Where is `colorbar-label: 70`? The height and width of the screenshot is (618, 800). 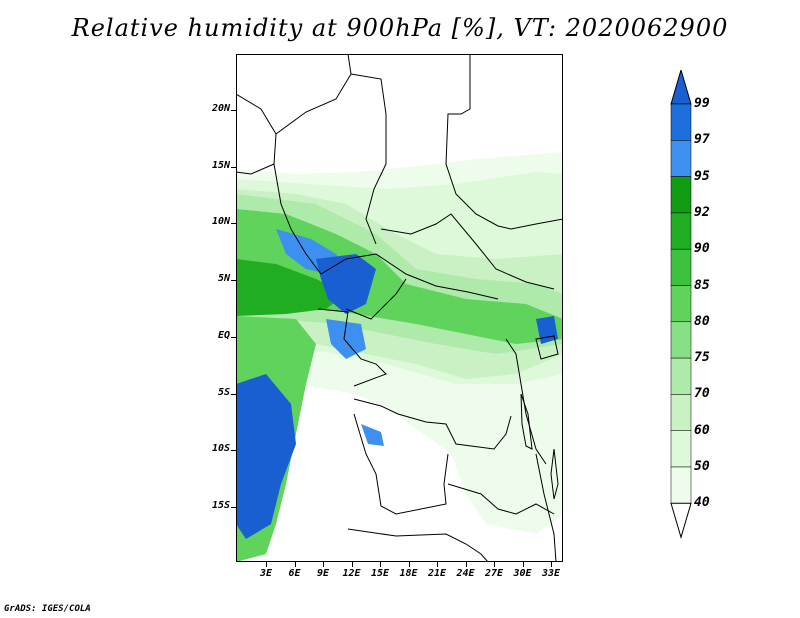 colorbar-label: 70 is located at coordinates (702, 394).